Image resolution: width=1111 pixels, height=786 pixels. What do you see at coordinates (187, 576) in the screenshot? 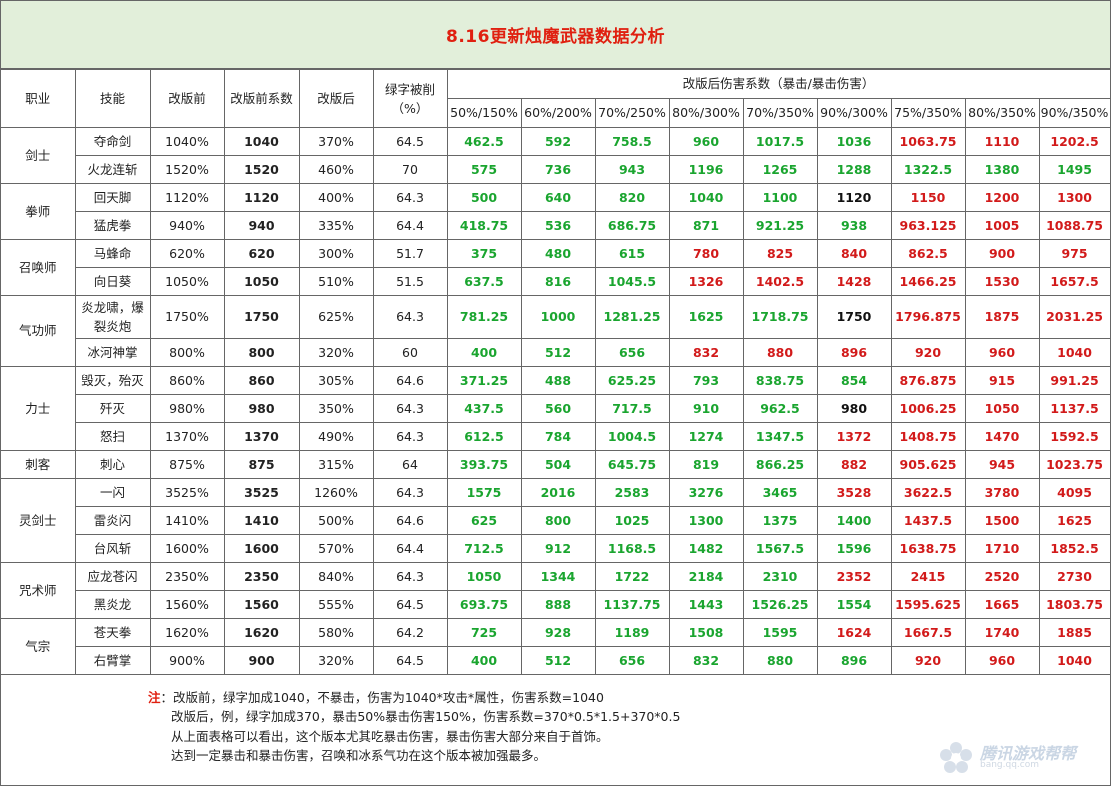
I see `before-cell: 2350%` at bounding box center [187, 576].